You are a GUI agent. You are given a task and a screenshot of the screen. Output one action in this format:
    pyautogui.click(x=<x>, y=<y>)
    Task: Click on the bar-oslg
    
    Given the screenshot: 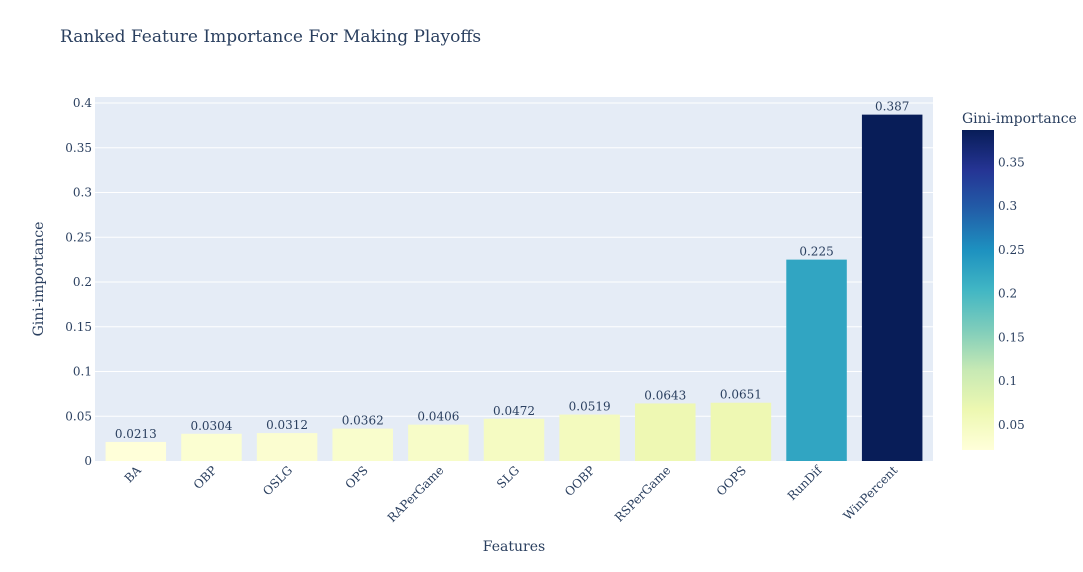 What is the action you would take?
    pyautogui.click(x=287, y=447)
    